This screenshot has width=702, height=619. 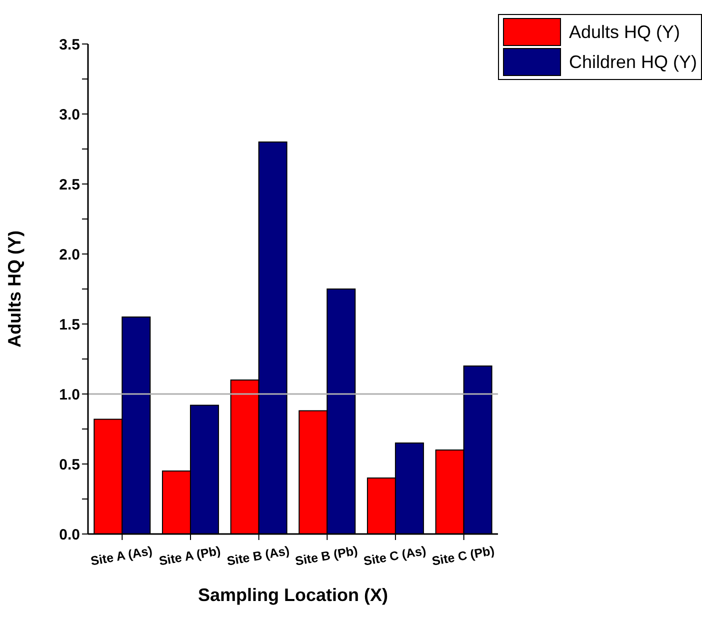 What do you see at coordinates (632, 62) in the screenshot?
I see `legend-label: Children HQ (Y)` at bounding box center [632, 62].